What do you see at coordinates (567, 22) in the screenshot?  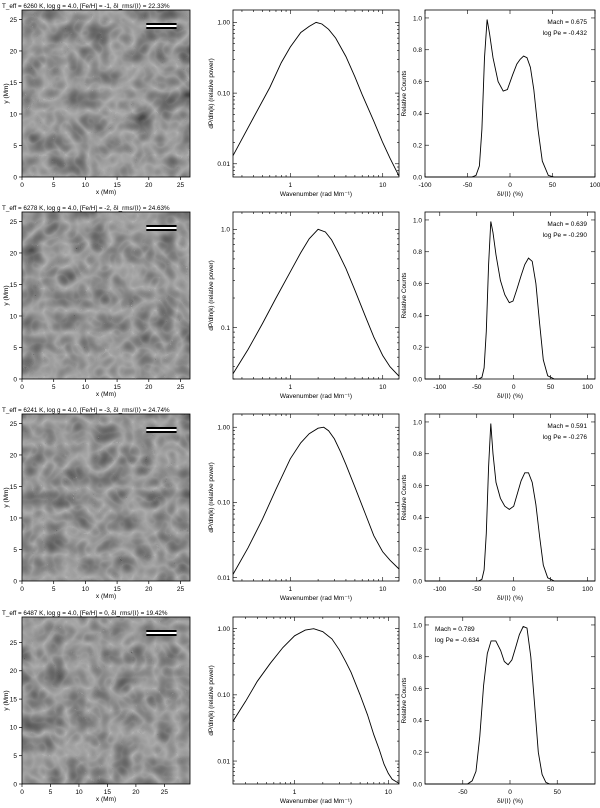 I see `annotation: Mach = 0.675` at bounding box center [567, 22].